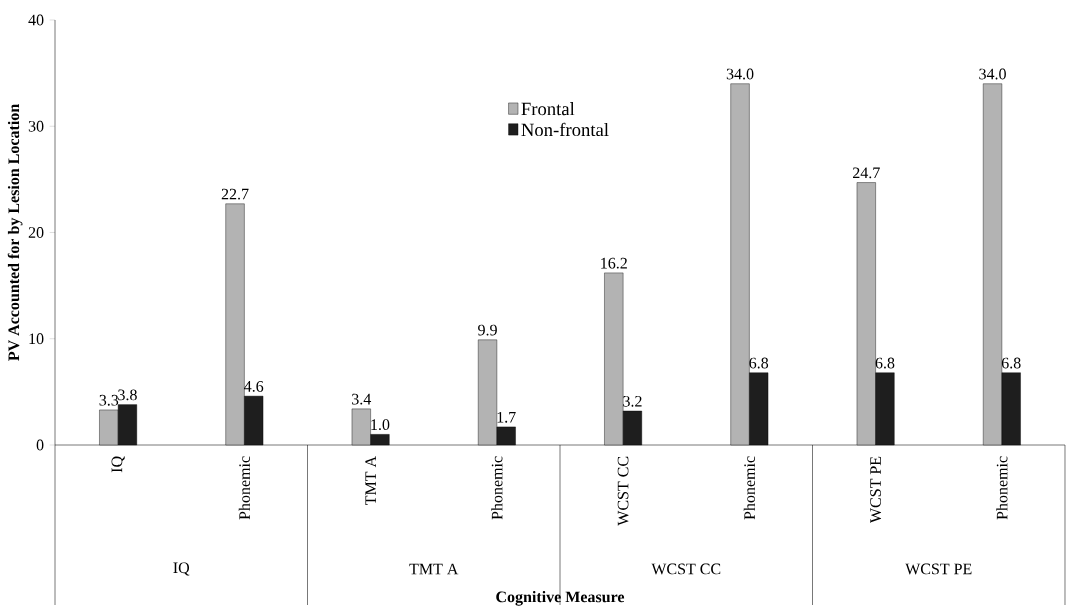  I want to click on data-label: 3.2, so click(632, 401).